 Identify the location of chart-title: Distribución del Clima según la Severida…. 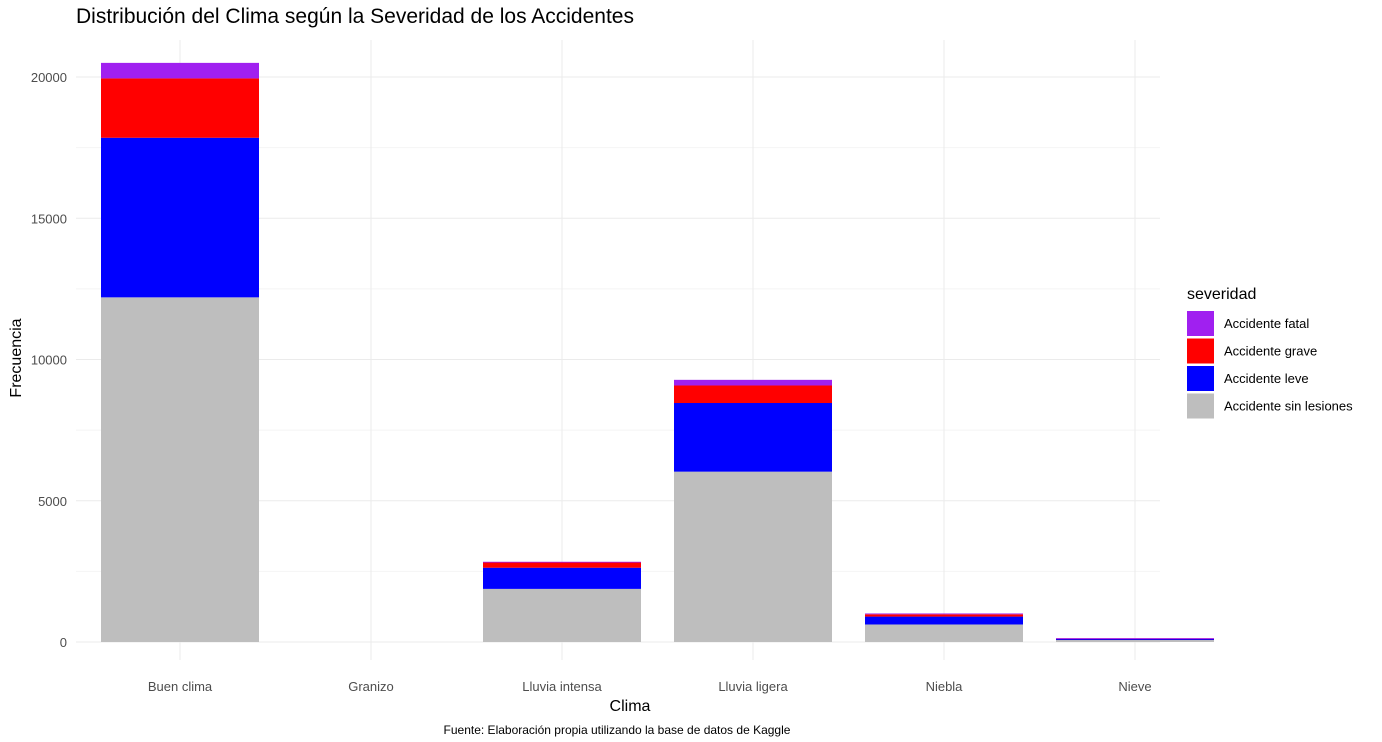
(355, 16).